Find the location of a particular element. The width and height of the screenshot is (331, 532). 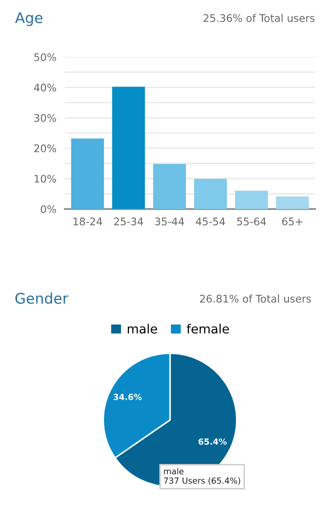

y-tick-label: 10% is located at coordinates (45, 178).